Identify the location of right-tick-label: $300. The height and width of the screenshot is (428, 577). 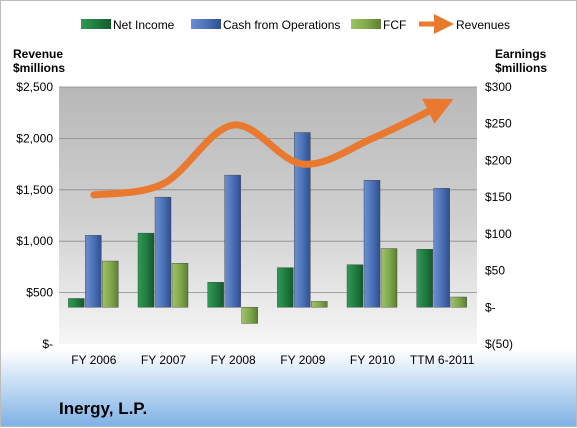
(498, 87).